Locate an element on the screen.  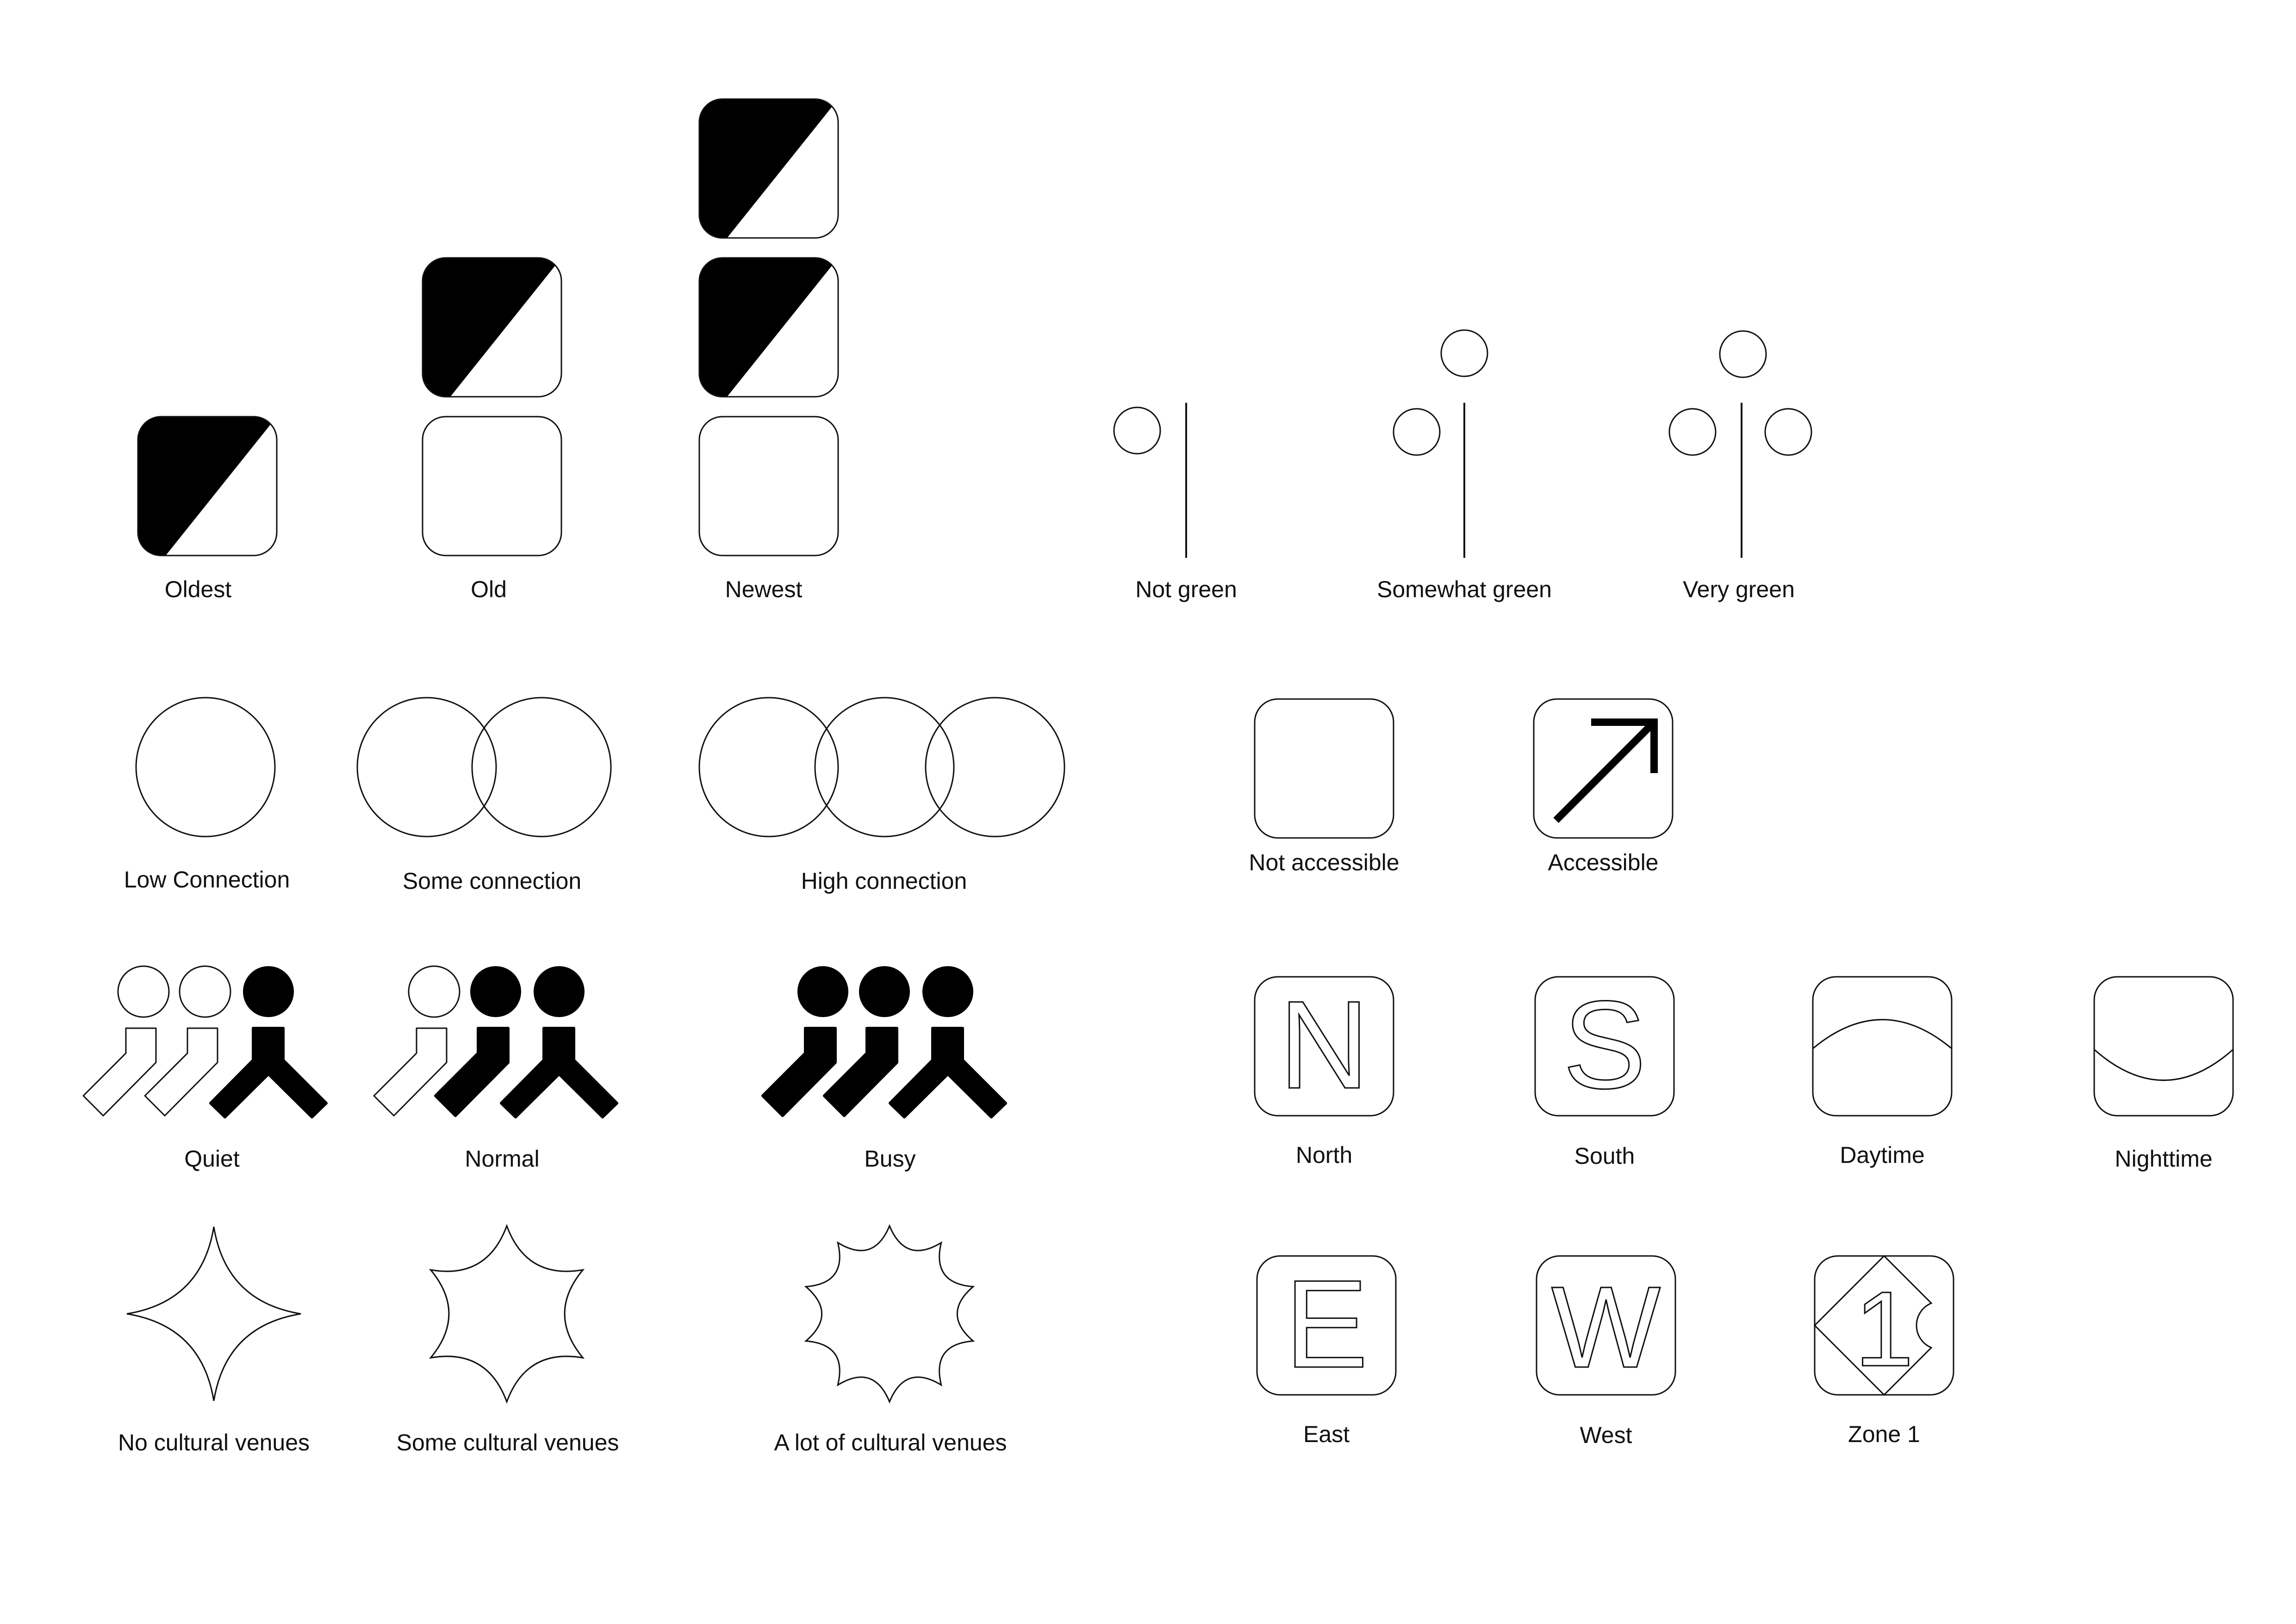
north-glyph: N is located at coordinates (1324, 1045).